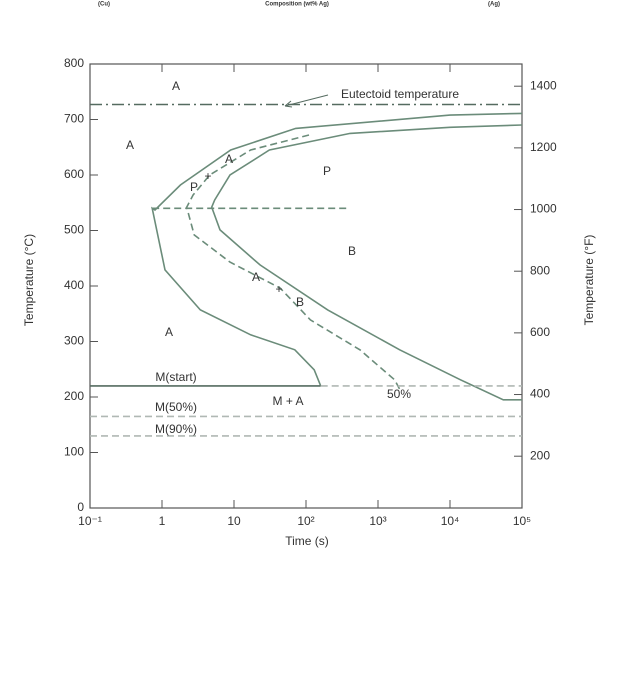  What do you see at coordinates (540, 270) in the screenshot?
I see `y2-tick-label: 800` at bounding box center [540, 270].